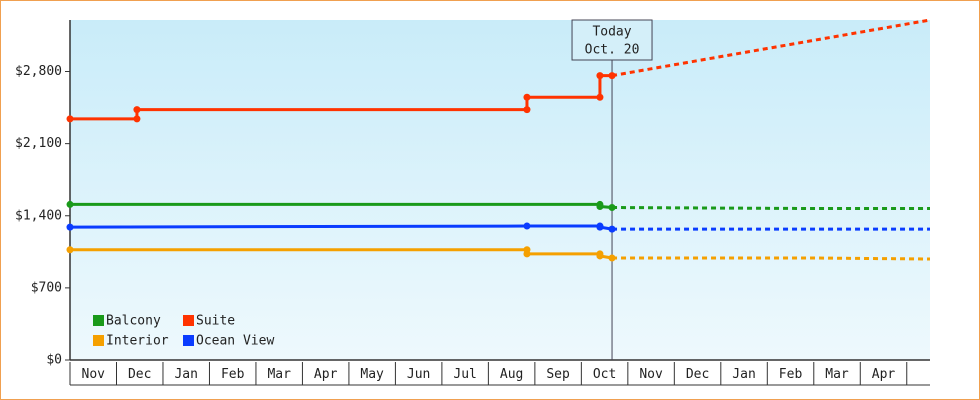 This screenshot has height=400, width=980. I want to click on legend-label: Ocean View, so click(235, 341).